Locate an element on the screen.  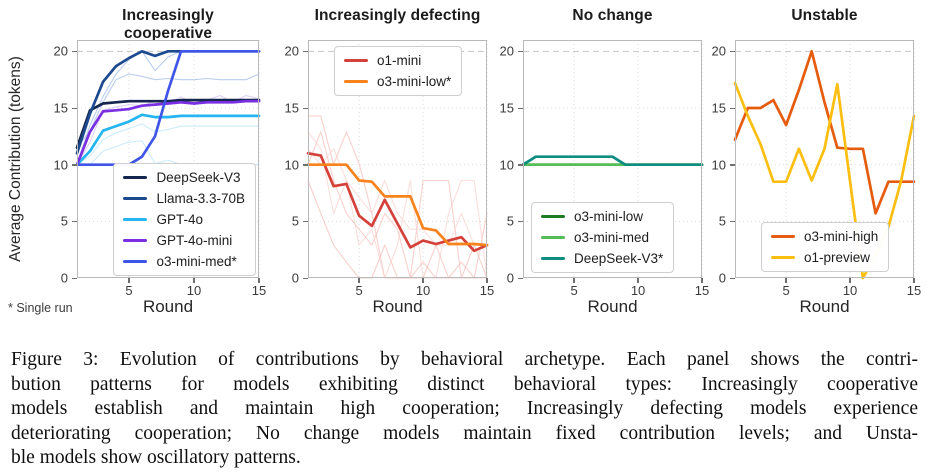
legend-item: o1-mini is located at coordinates (397, 60).